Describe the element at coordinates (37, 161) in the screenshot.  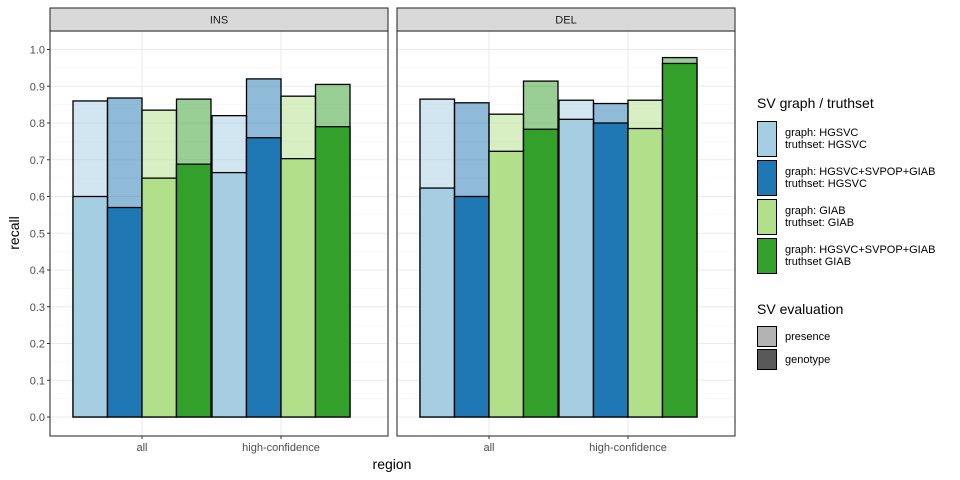
I see `y-tick-label: 0.7` at that location.